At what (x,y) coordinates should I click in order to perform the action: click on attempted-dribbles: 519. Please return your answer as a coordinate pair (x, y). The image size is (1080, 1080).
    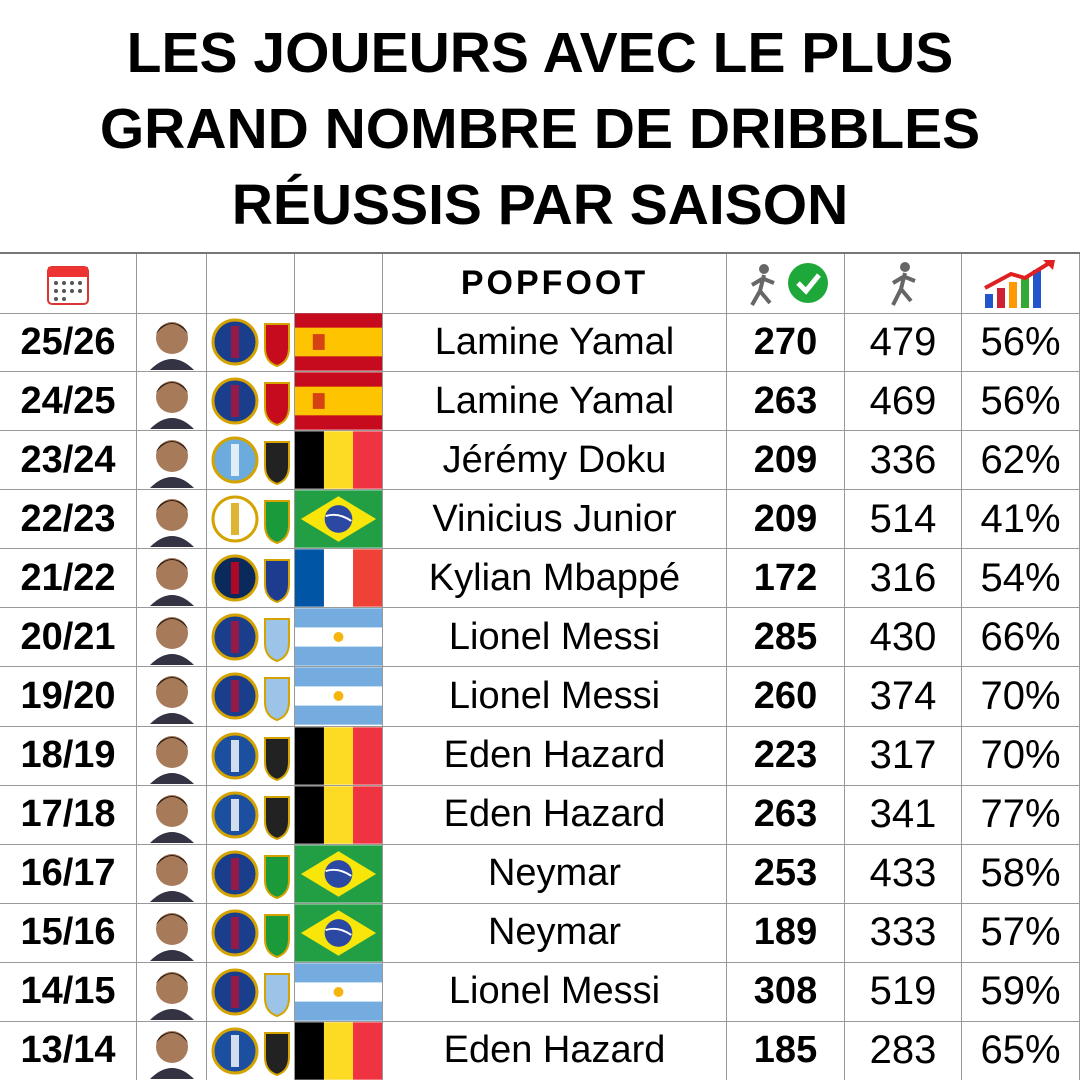
    Looking at the image, I should click on (903, 992).